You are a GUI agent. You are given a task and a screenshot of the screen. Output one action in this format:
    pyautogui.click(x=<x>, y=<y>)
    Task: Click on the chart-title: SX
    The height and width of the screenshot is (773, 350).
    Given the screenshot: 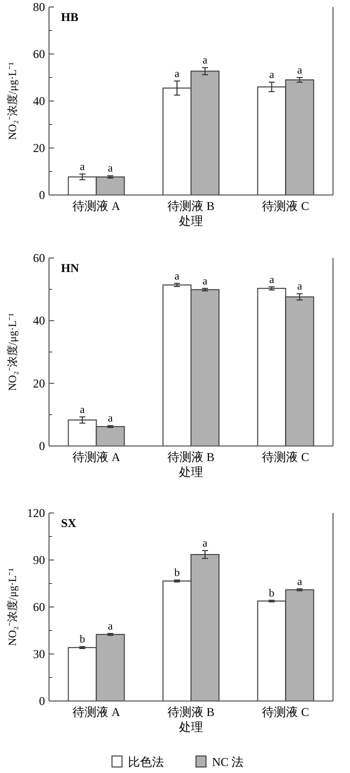 What is the action you would take?
    pyautogui.click(x=69, y=523)
    